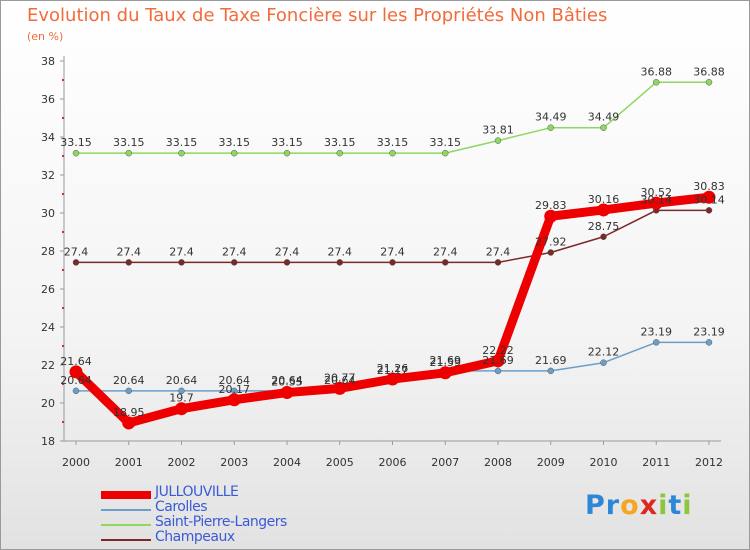  What do you see at coordinates (181, 398) in the screenshot?
I see `data-label-jullouville: 19.7` at bounding box center [181, 398].